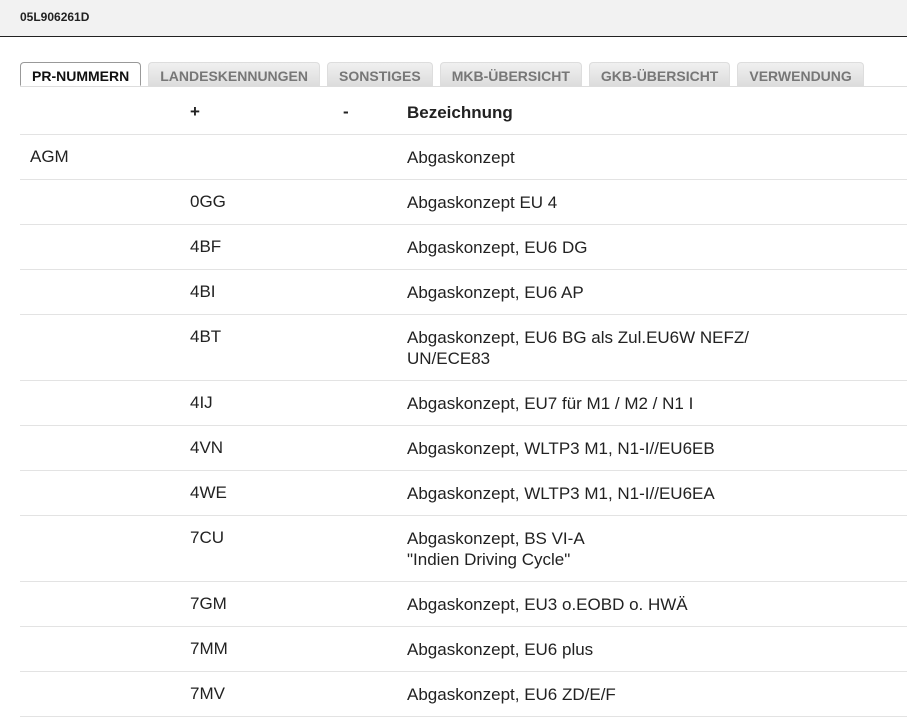 The image size is (907, 717). What do you see at coordinates (207, 693) in the screenshot?
I see `row-plus-code: 7MV` at bounding box center [207, 693].